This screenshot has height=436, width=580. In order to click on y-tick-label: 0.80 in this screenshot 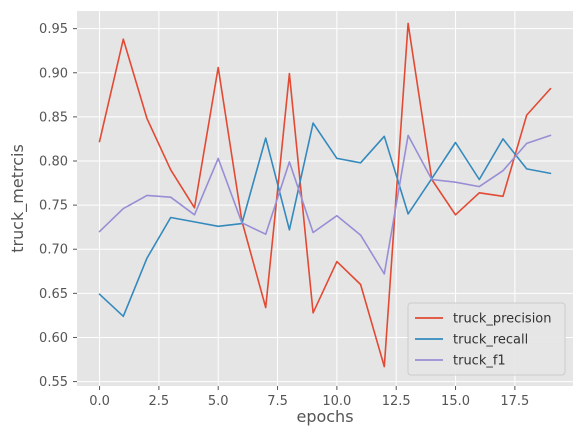, I will do `click(53, 162)`.